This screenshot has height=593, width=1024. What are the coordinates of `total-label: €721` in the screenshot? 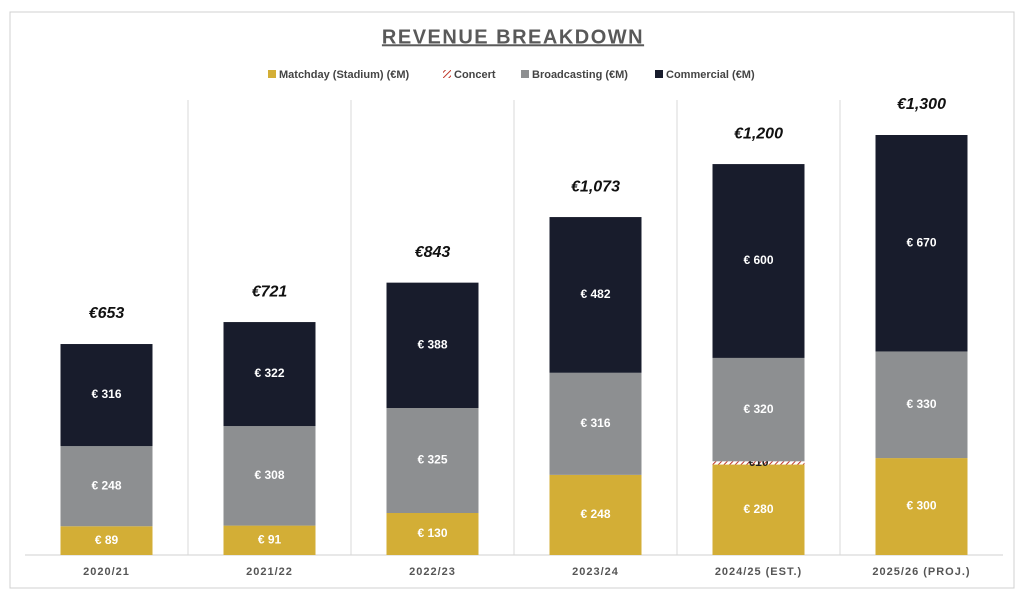 It's located at (270, 291).